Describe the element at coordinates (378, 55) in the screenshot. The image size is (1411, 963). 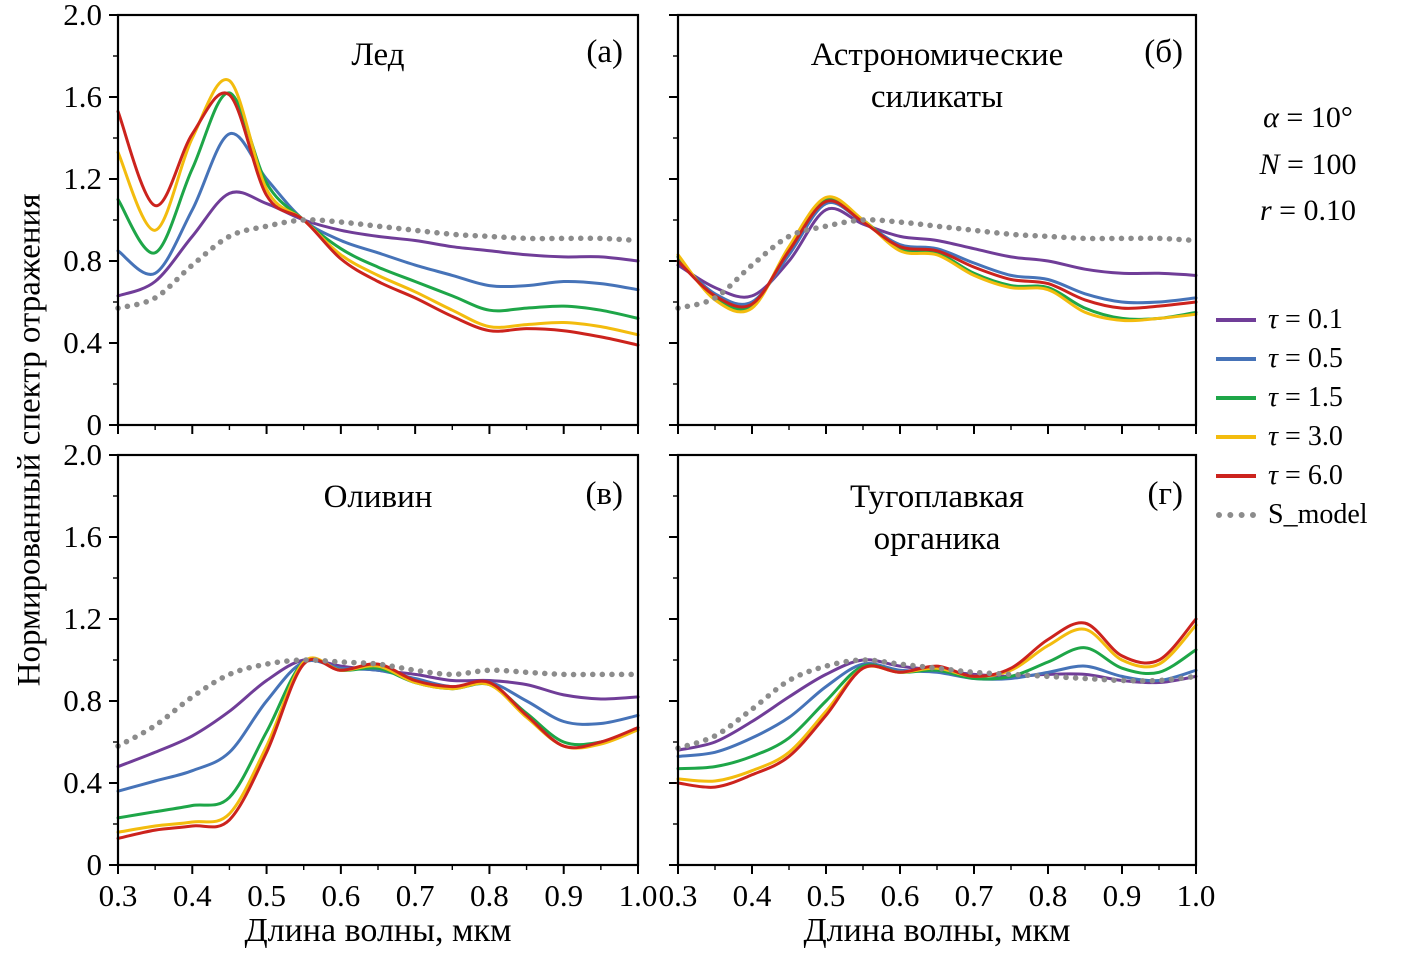
I see `panel-a-title: Лед` at that location.